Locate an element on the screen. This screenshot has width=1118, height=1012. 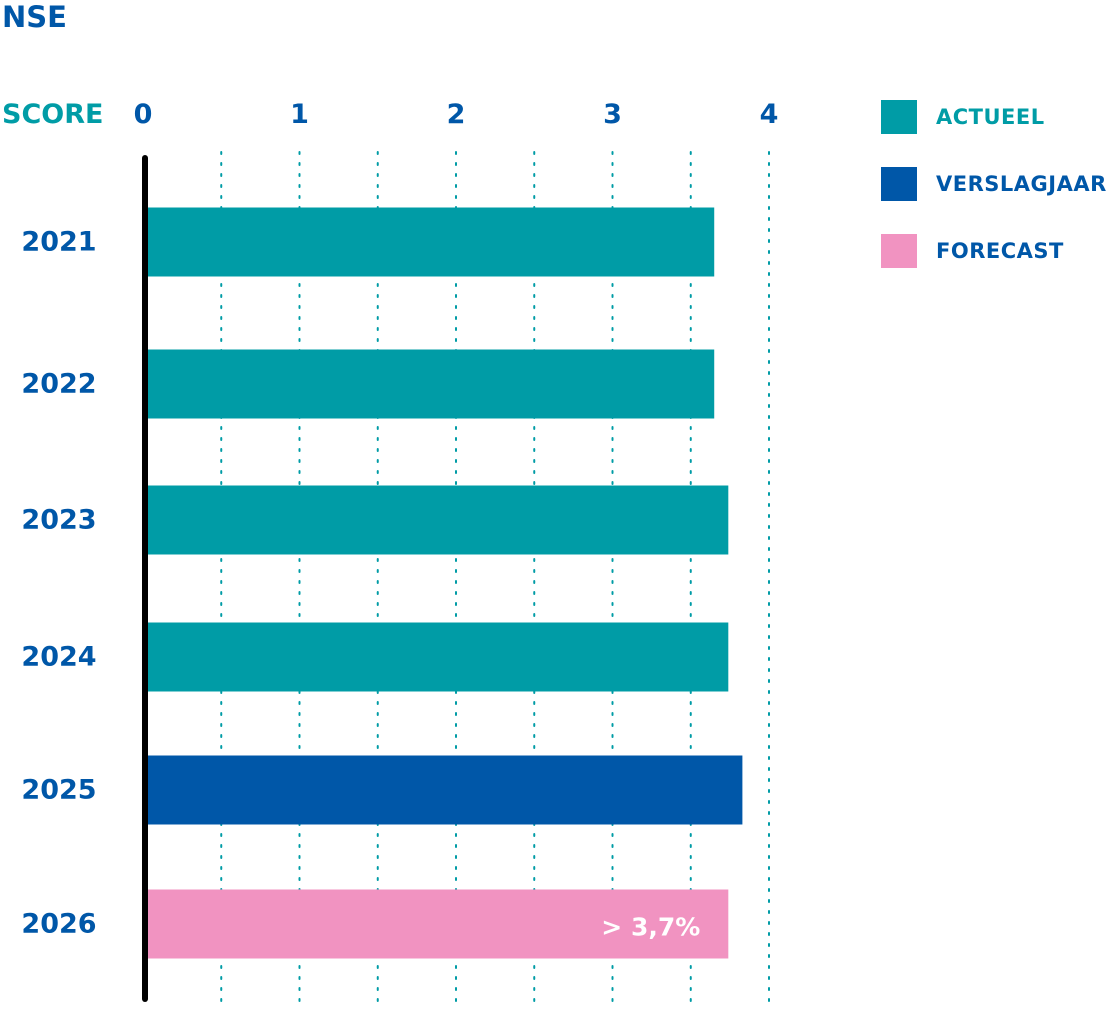
legend-item-verslagjaar: VERSLAGJAAR is located at coordinates (994, 184).